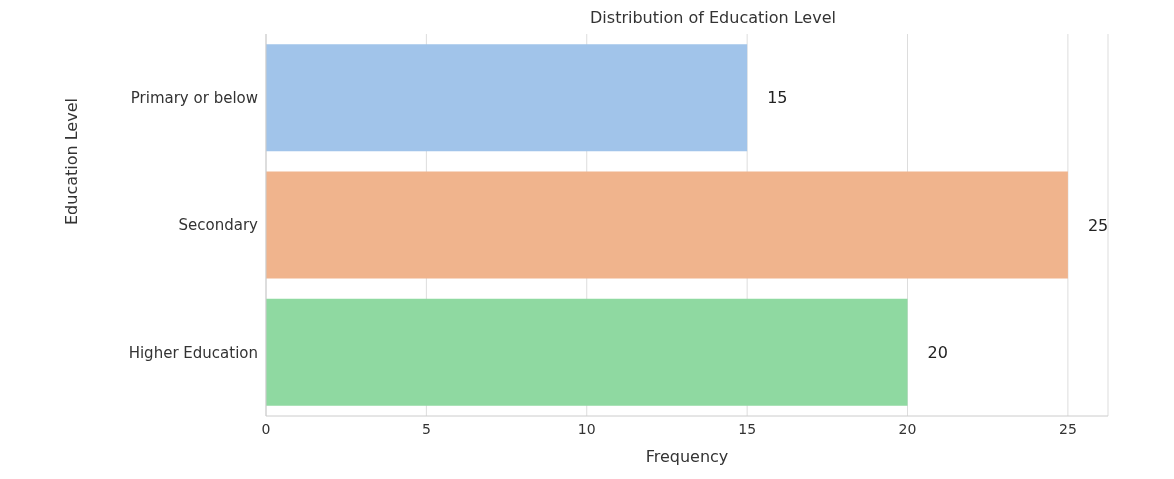 Image resolution: width=1174 pixels, height=479 pixels. Describe the element at coordinates (194, 97) in the screenshot. I see `y-tick-label: Primary or below` at that location.